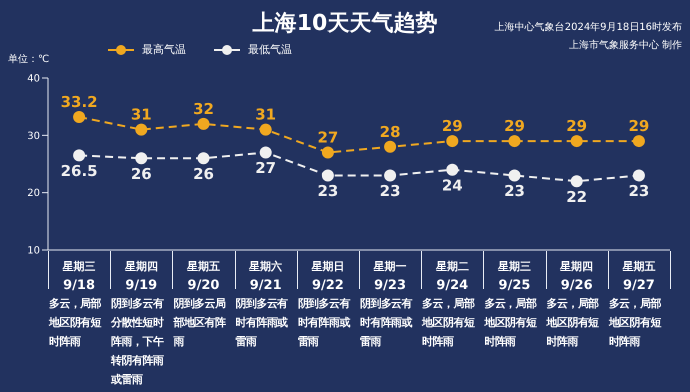  I want to click on y-tick-label: 10, so click(33, 251).